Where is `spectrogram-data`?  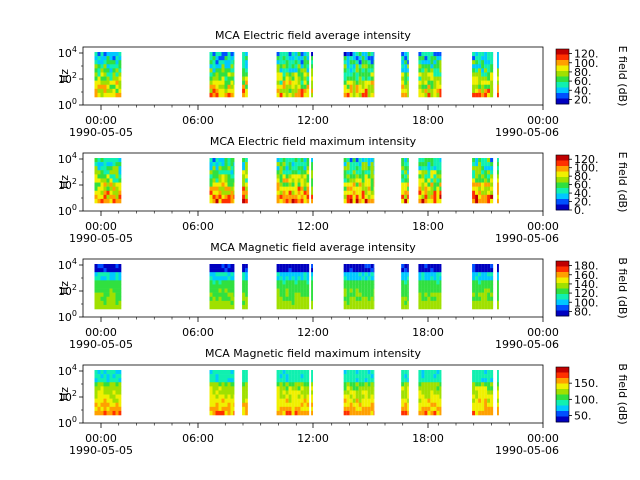
spectrogram-data is located at coordinates (296, 287).